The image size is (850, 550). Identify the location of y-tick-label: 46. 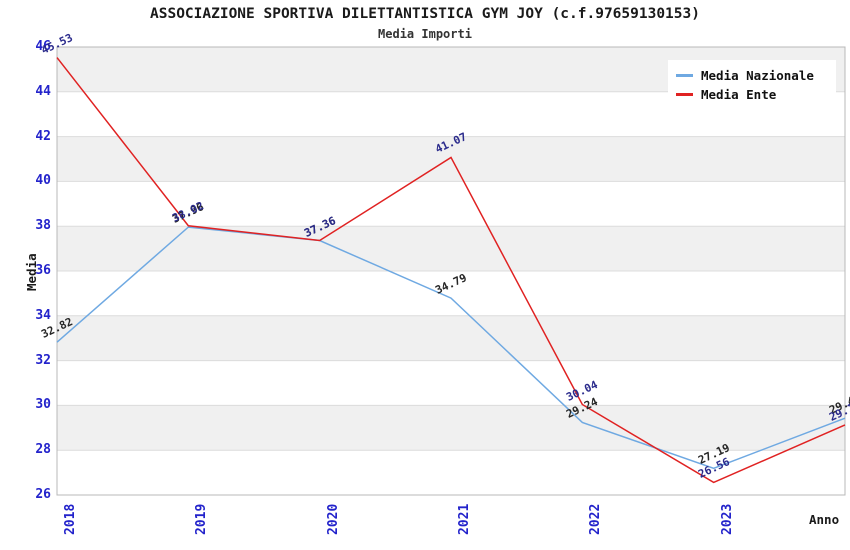
(43, 46).